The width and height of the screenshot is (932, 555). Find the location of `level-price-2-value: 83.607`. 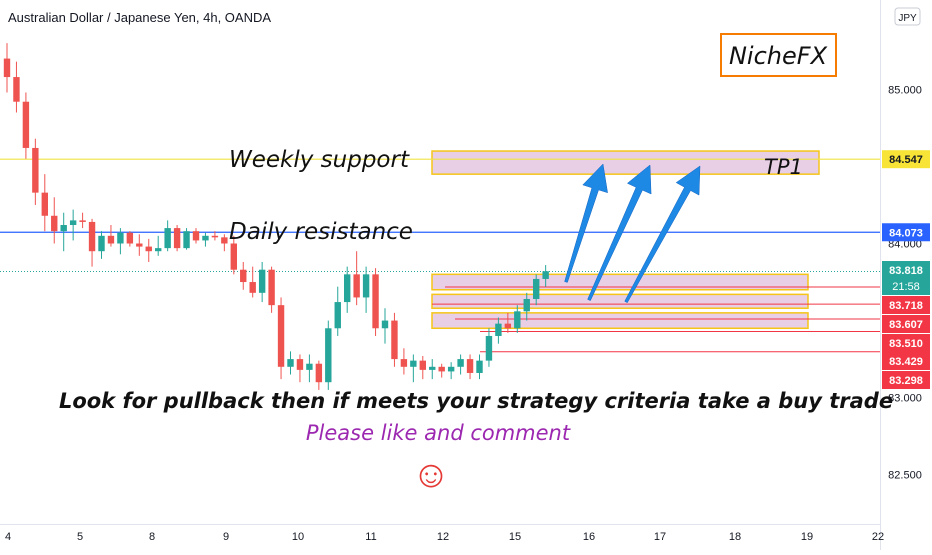

level-price-2-value: 83.607 is located at coordinates (906, 325).